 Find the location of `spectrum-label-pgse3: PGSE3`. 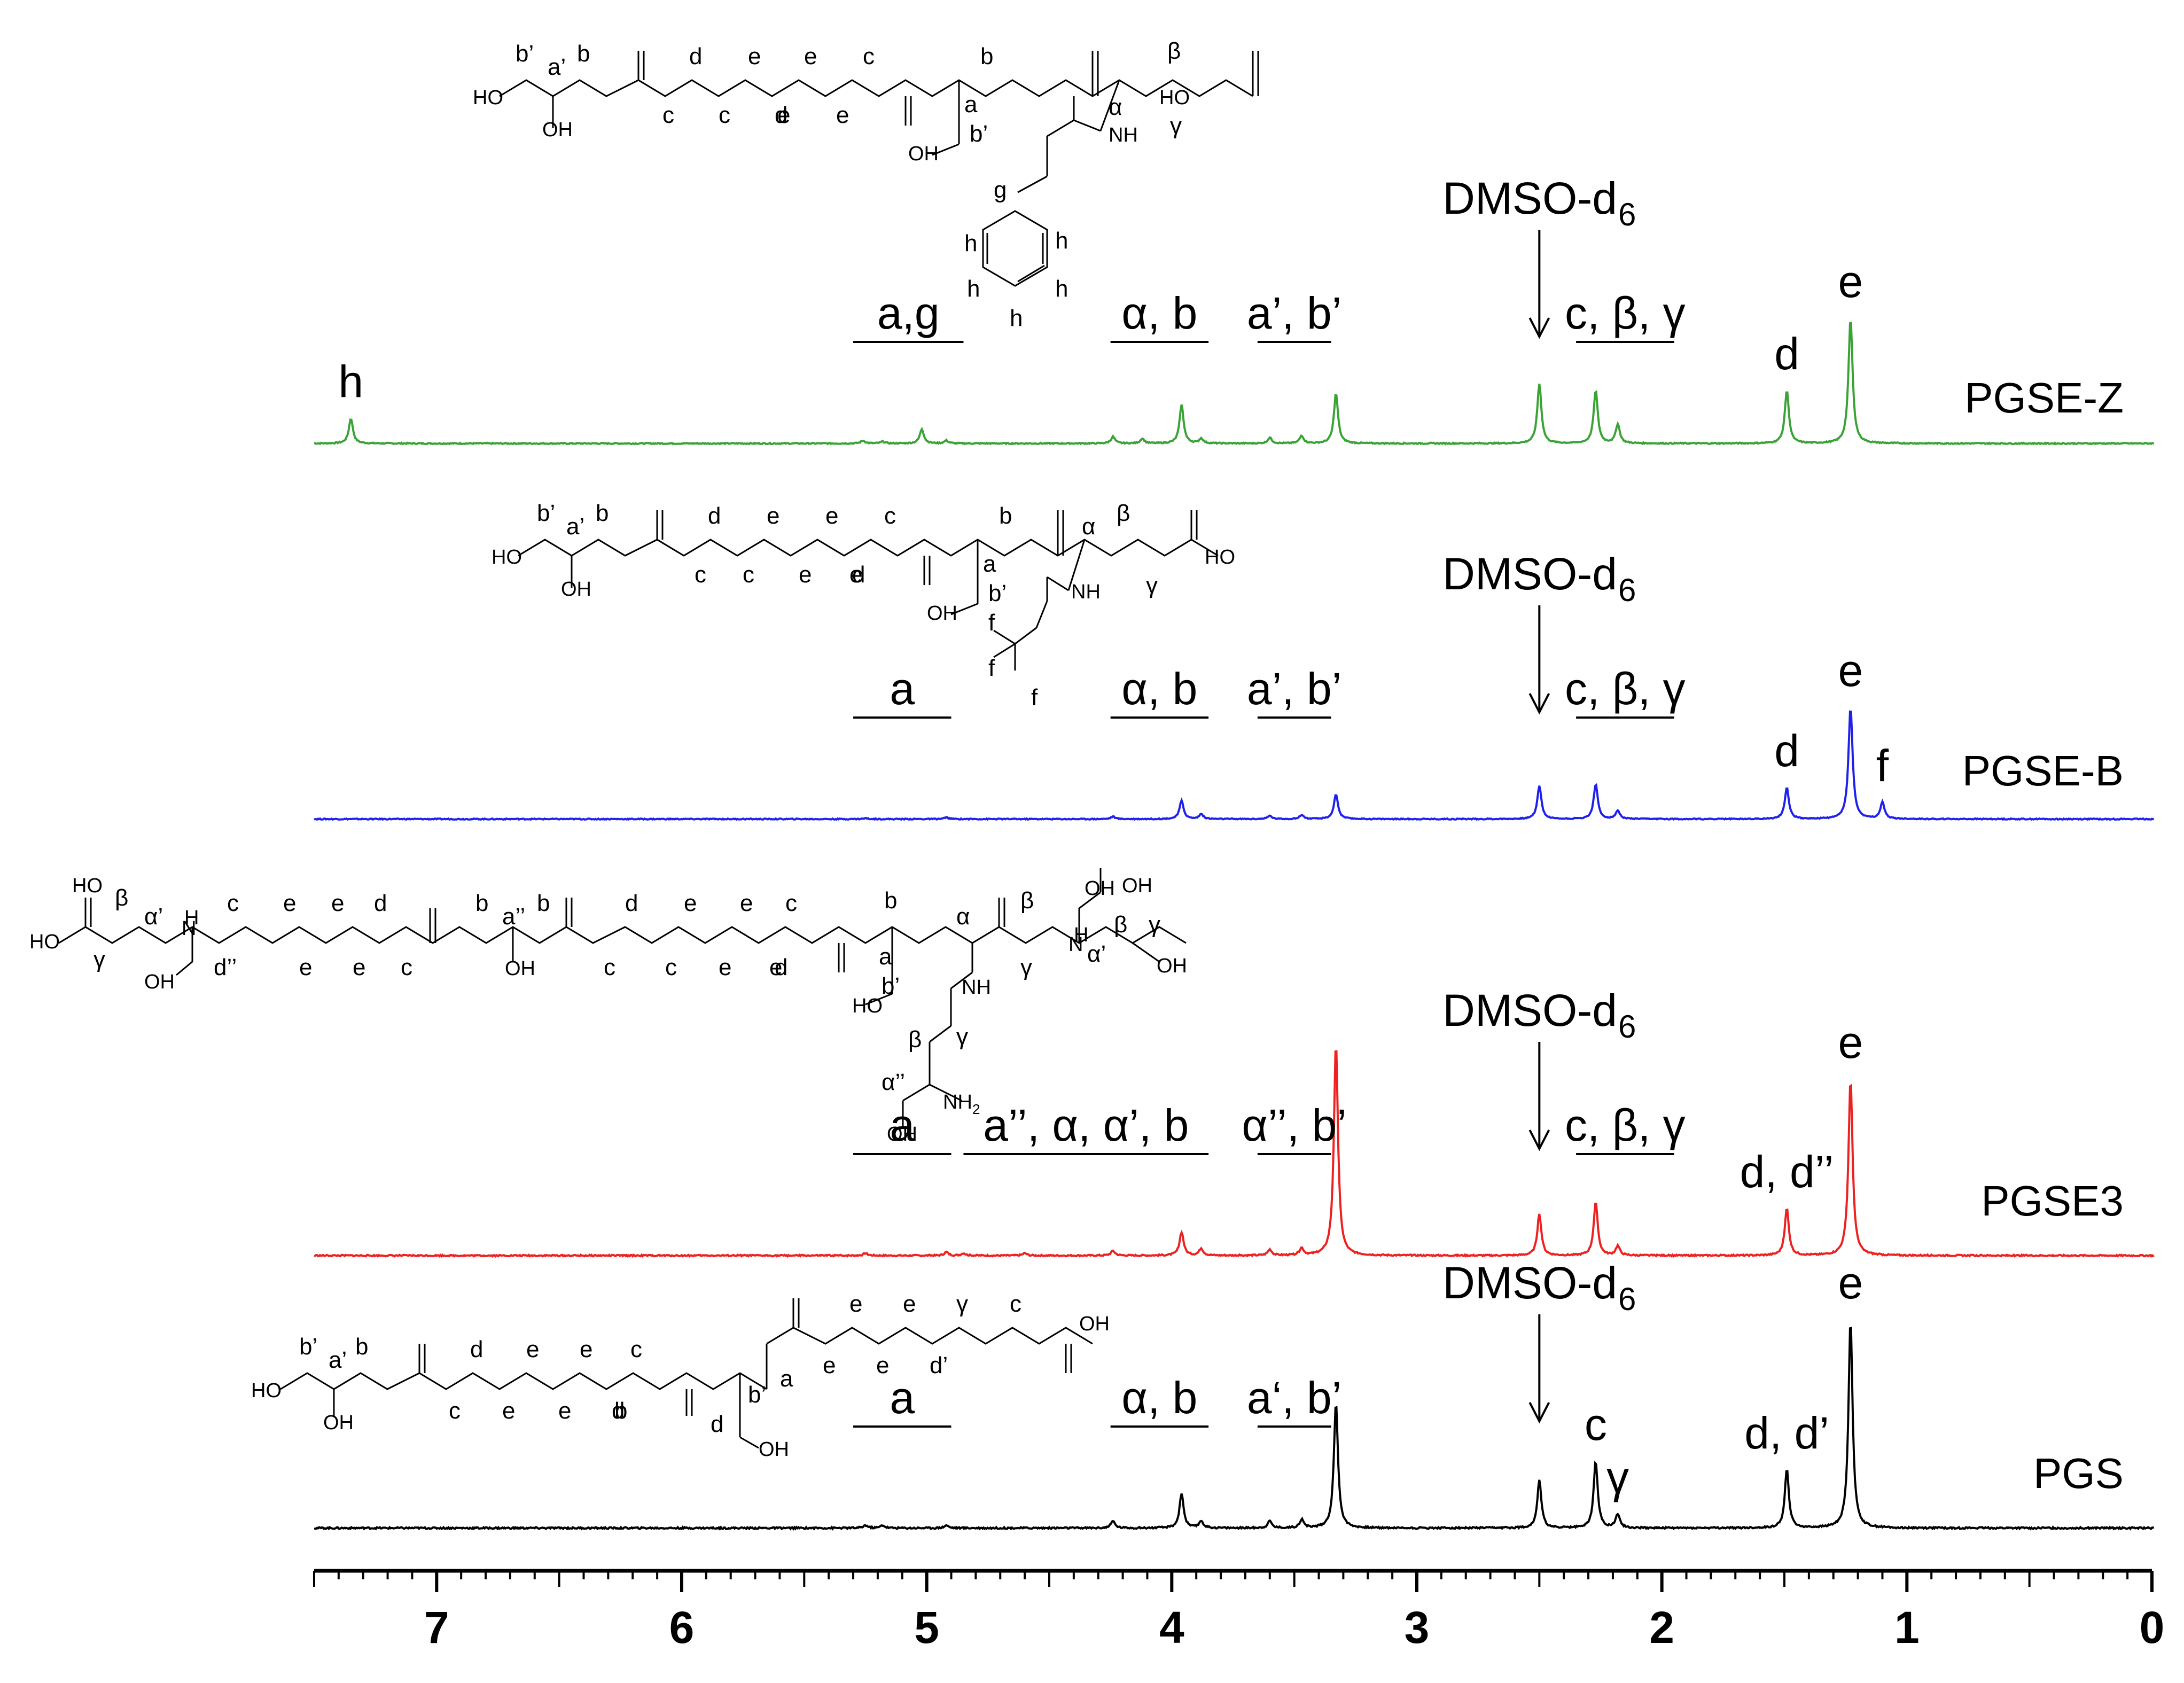

spectrum-label-pgse3: PGSE3 is located at coordinates (2052, 1201).